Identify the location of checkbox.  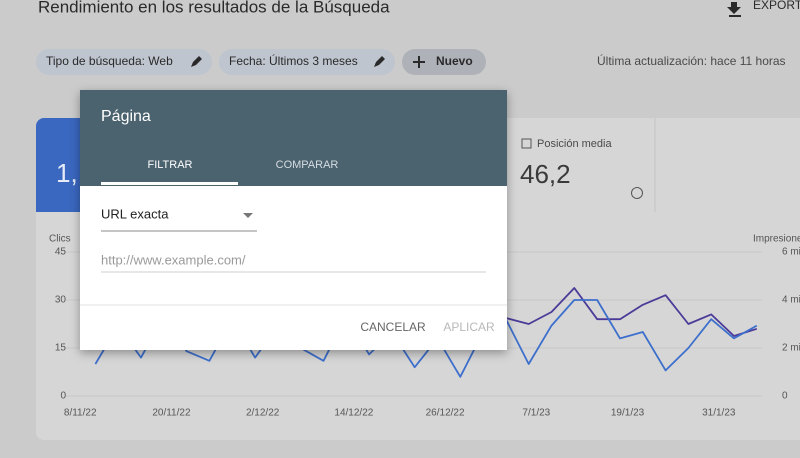
(526, 143).